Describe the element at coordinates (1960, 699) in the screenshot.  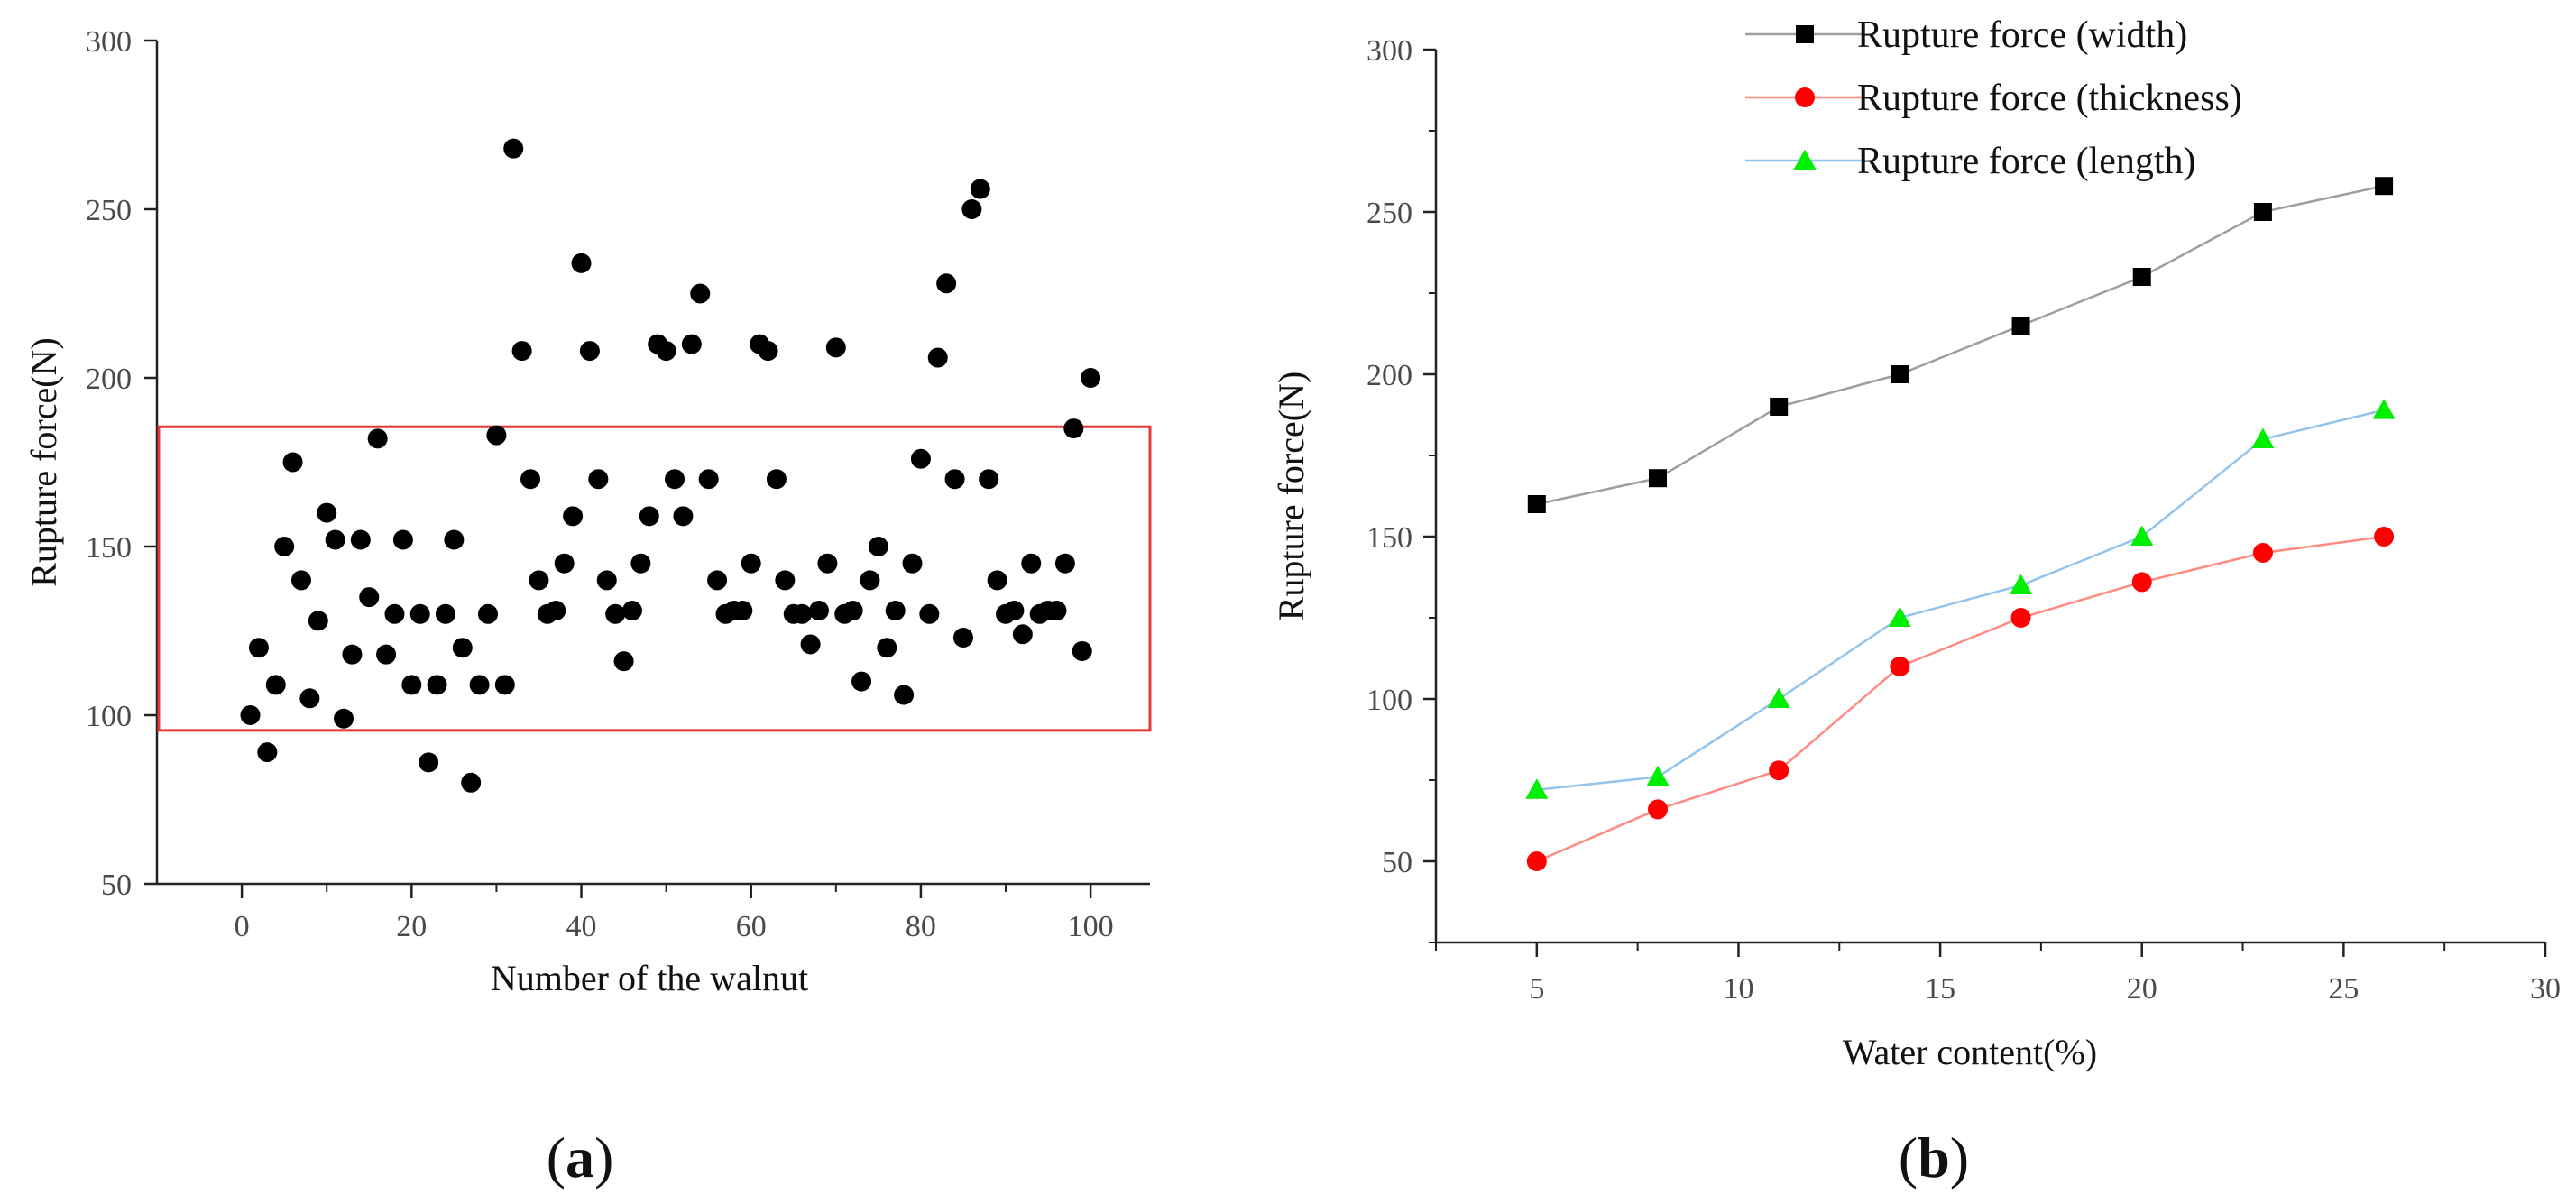
I see `series-circle` at that location.